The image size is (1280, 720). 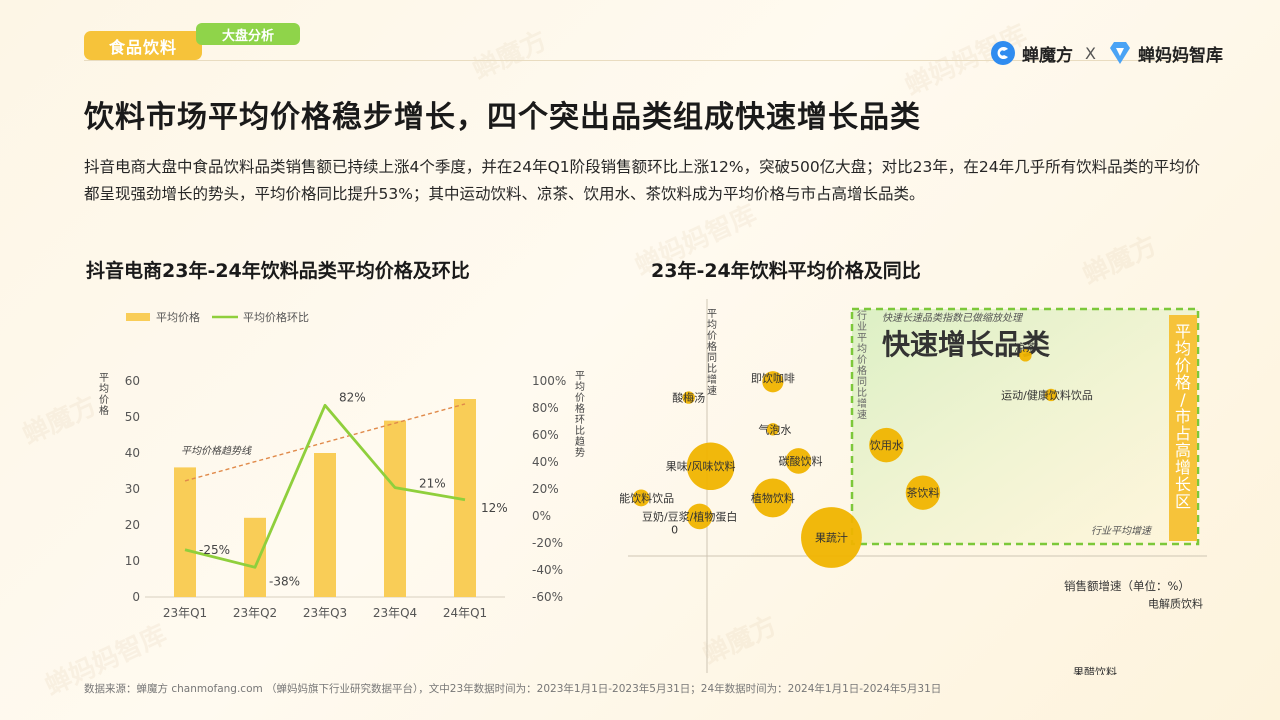 What do you see at coordinates (325, 486) in the screenshot?
I see `mom-line` at bounding box center [325, 486].